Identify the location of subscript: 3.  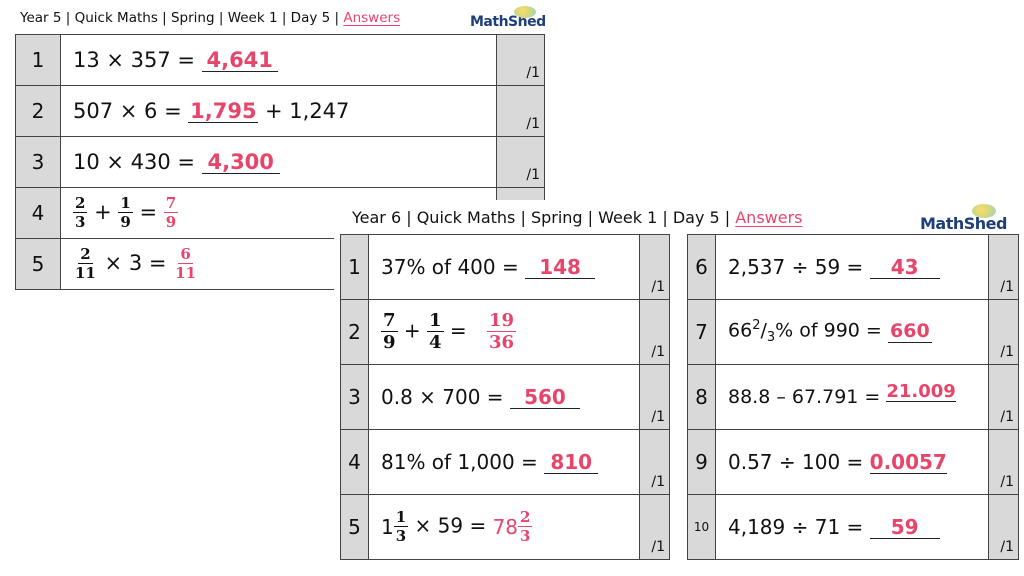
(771, 338).